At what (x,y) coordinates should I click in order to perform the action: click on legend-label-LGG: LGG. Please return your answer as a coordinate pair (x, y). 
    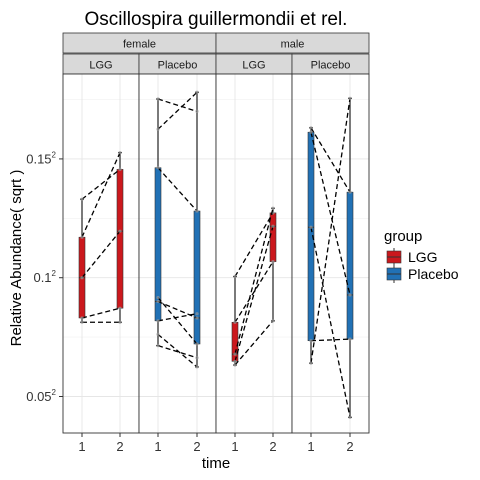
    Looking at the image, I should click on (423, 257).